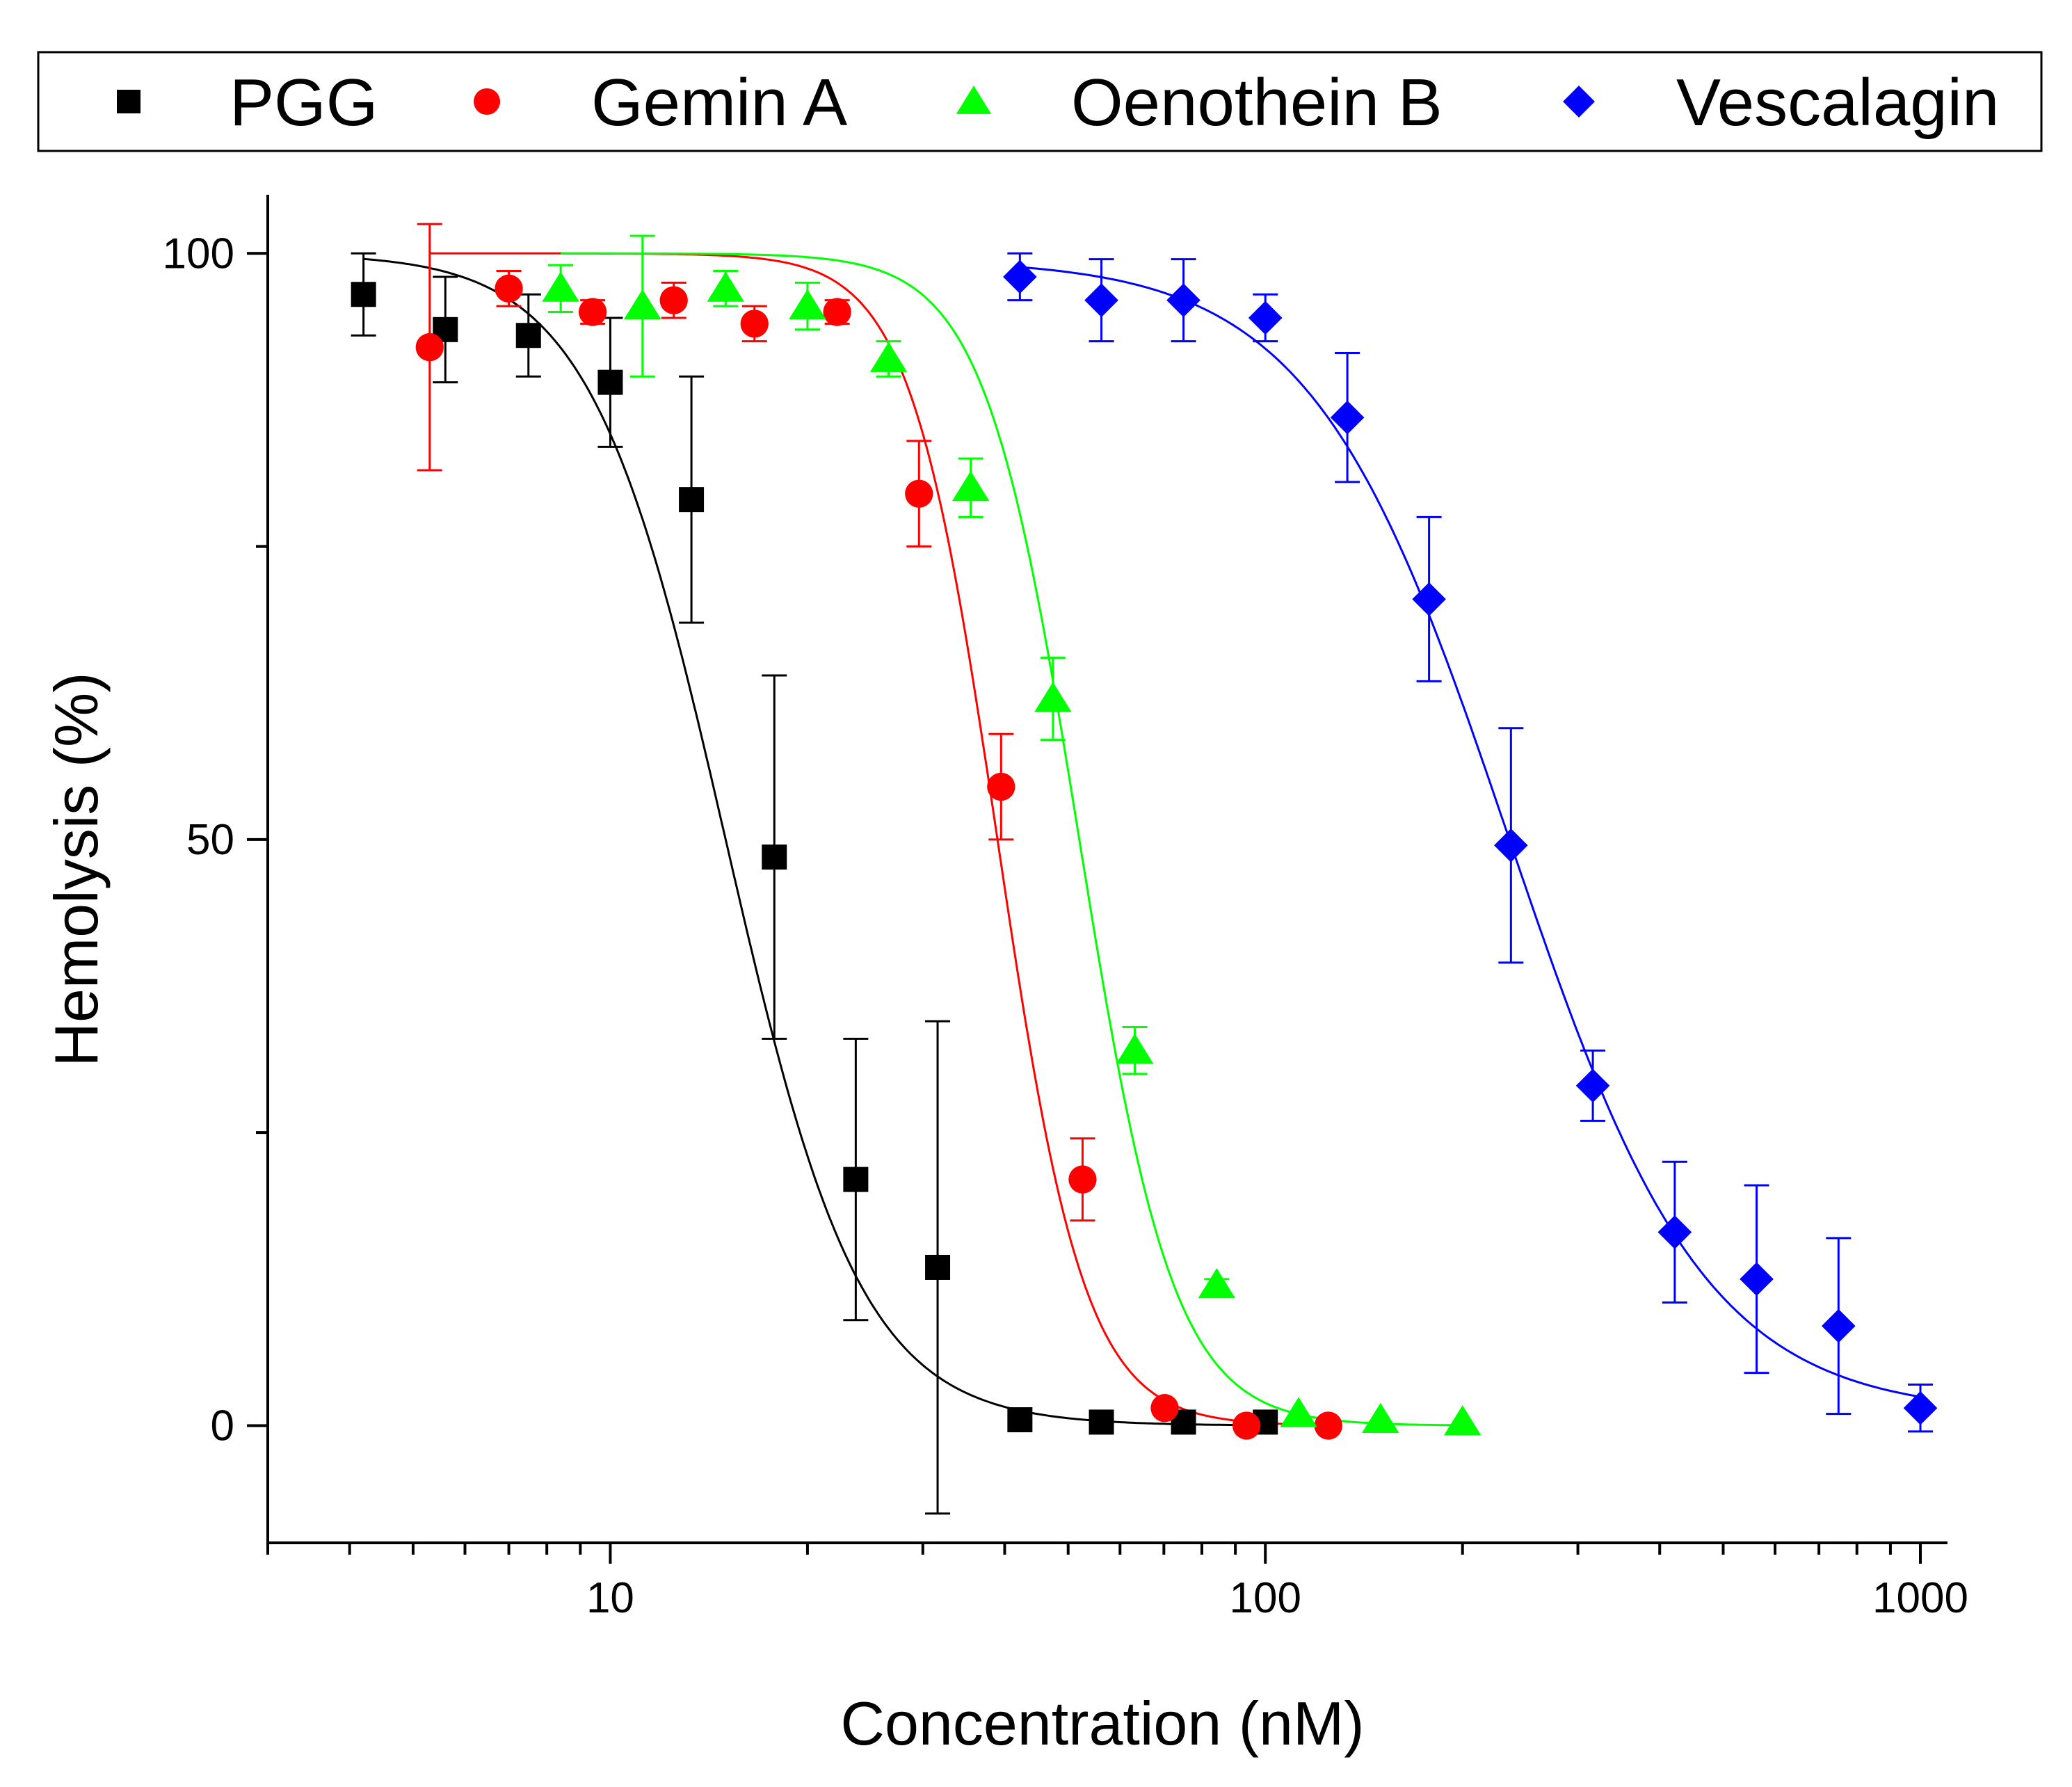 This screenshot has width=2072, height=1787. I want to click on x-tick-label: 10, so click(610, 1598).